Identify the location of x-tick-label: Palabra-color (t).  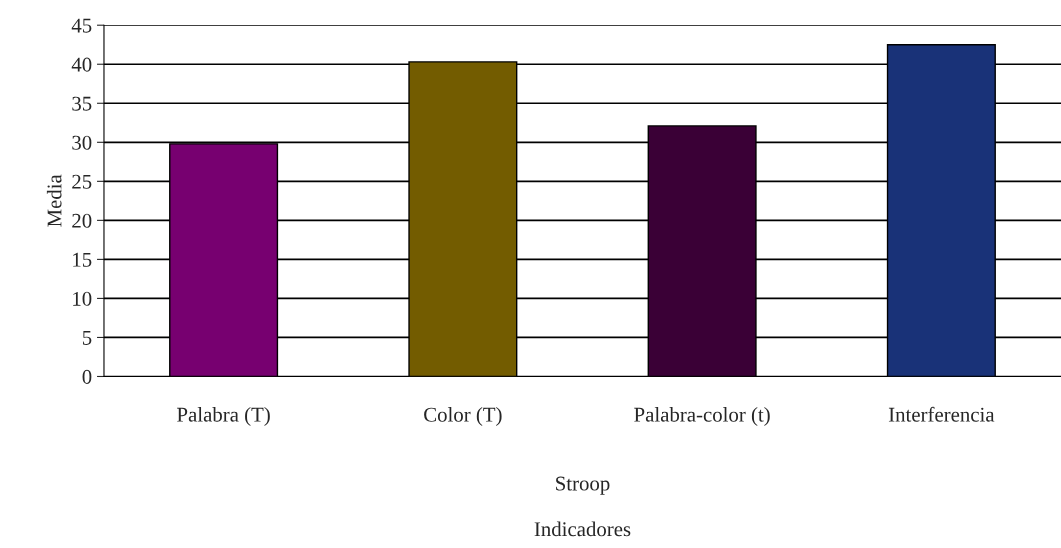
(702, 416).